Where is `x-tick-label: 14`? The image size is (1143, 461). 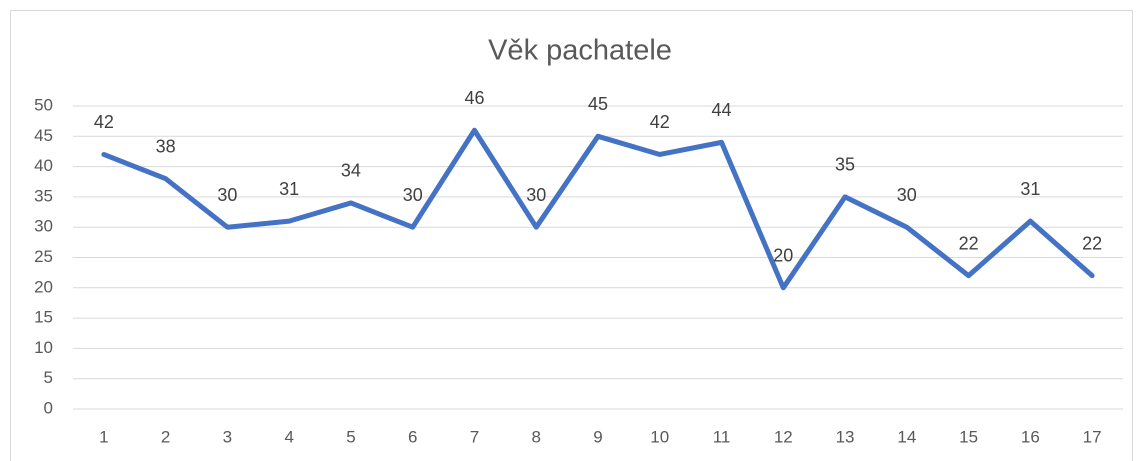
x-tick-label: 14 is located at coordinates (906, 436).